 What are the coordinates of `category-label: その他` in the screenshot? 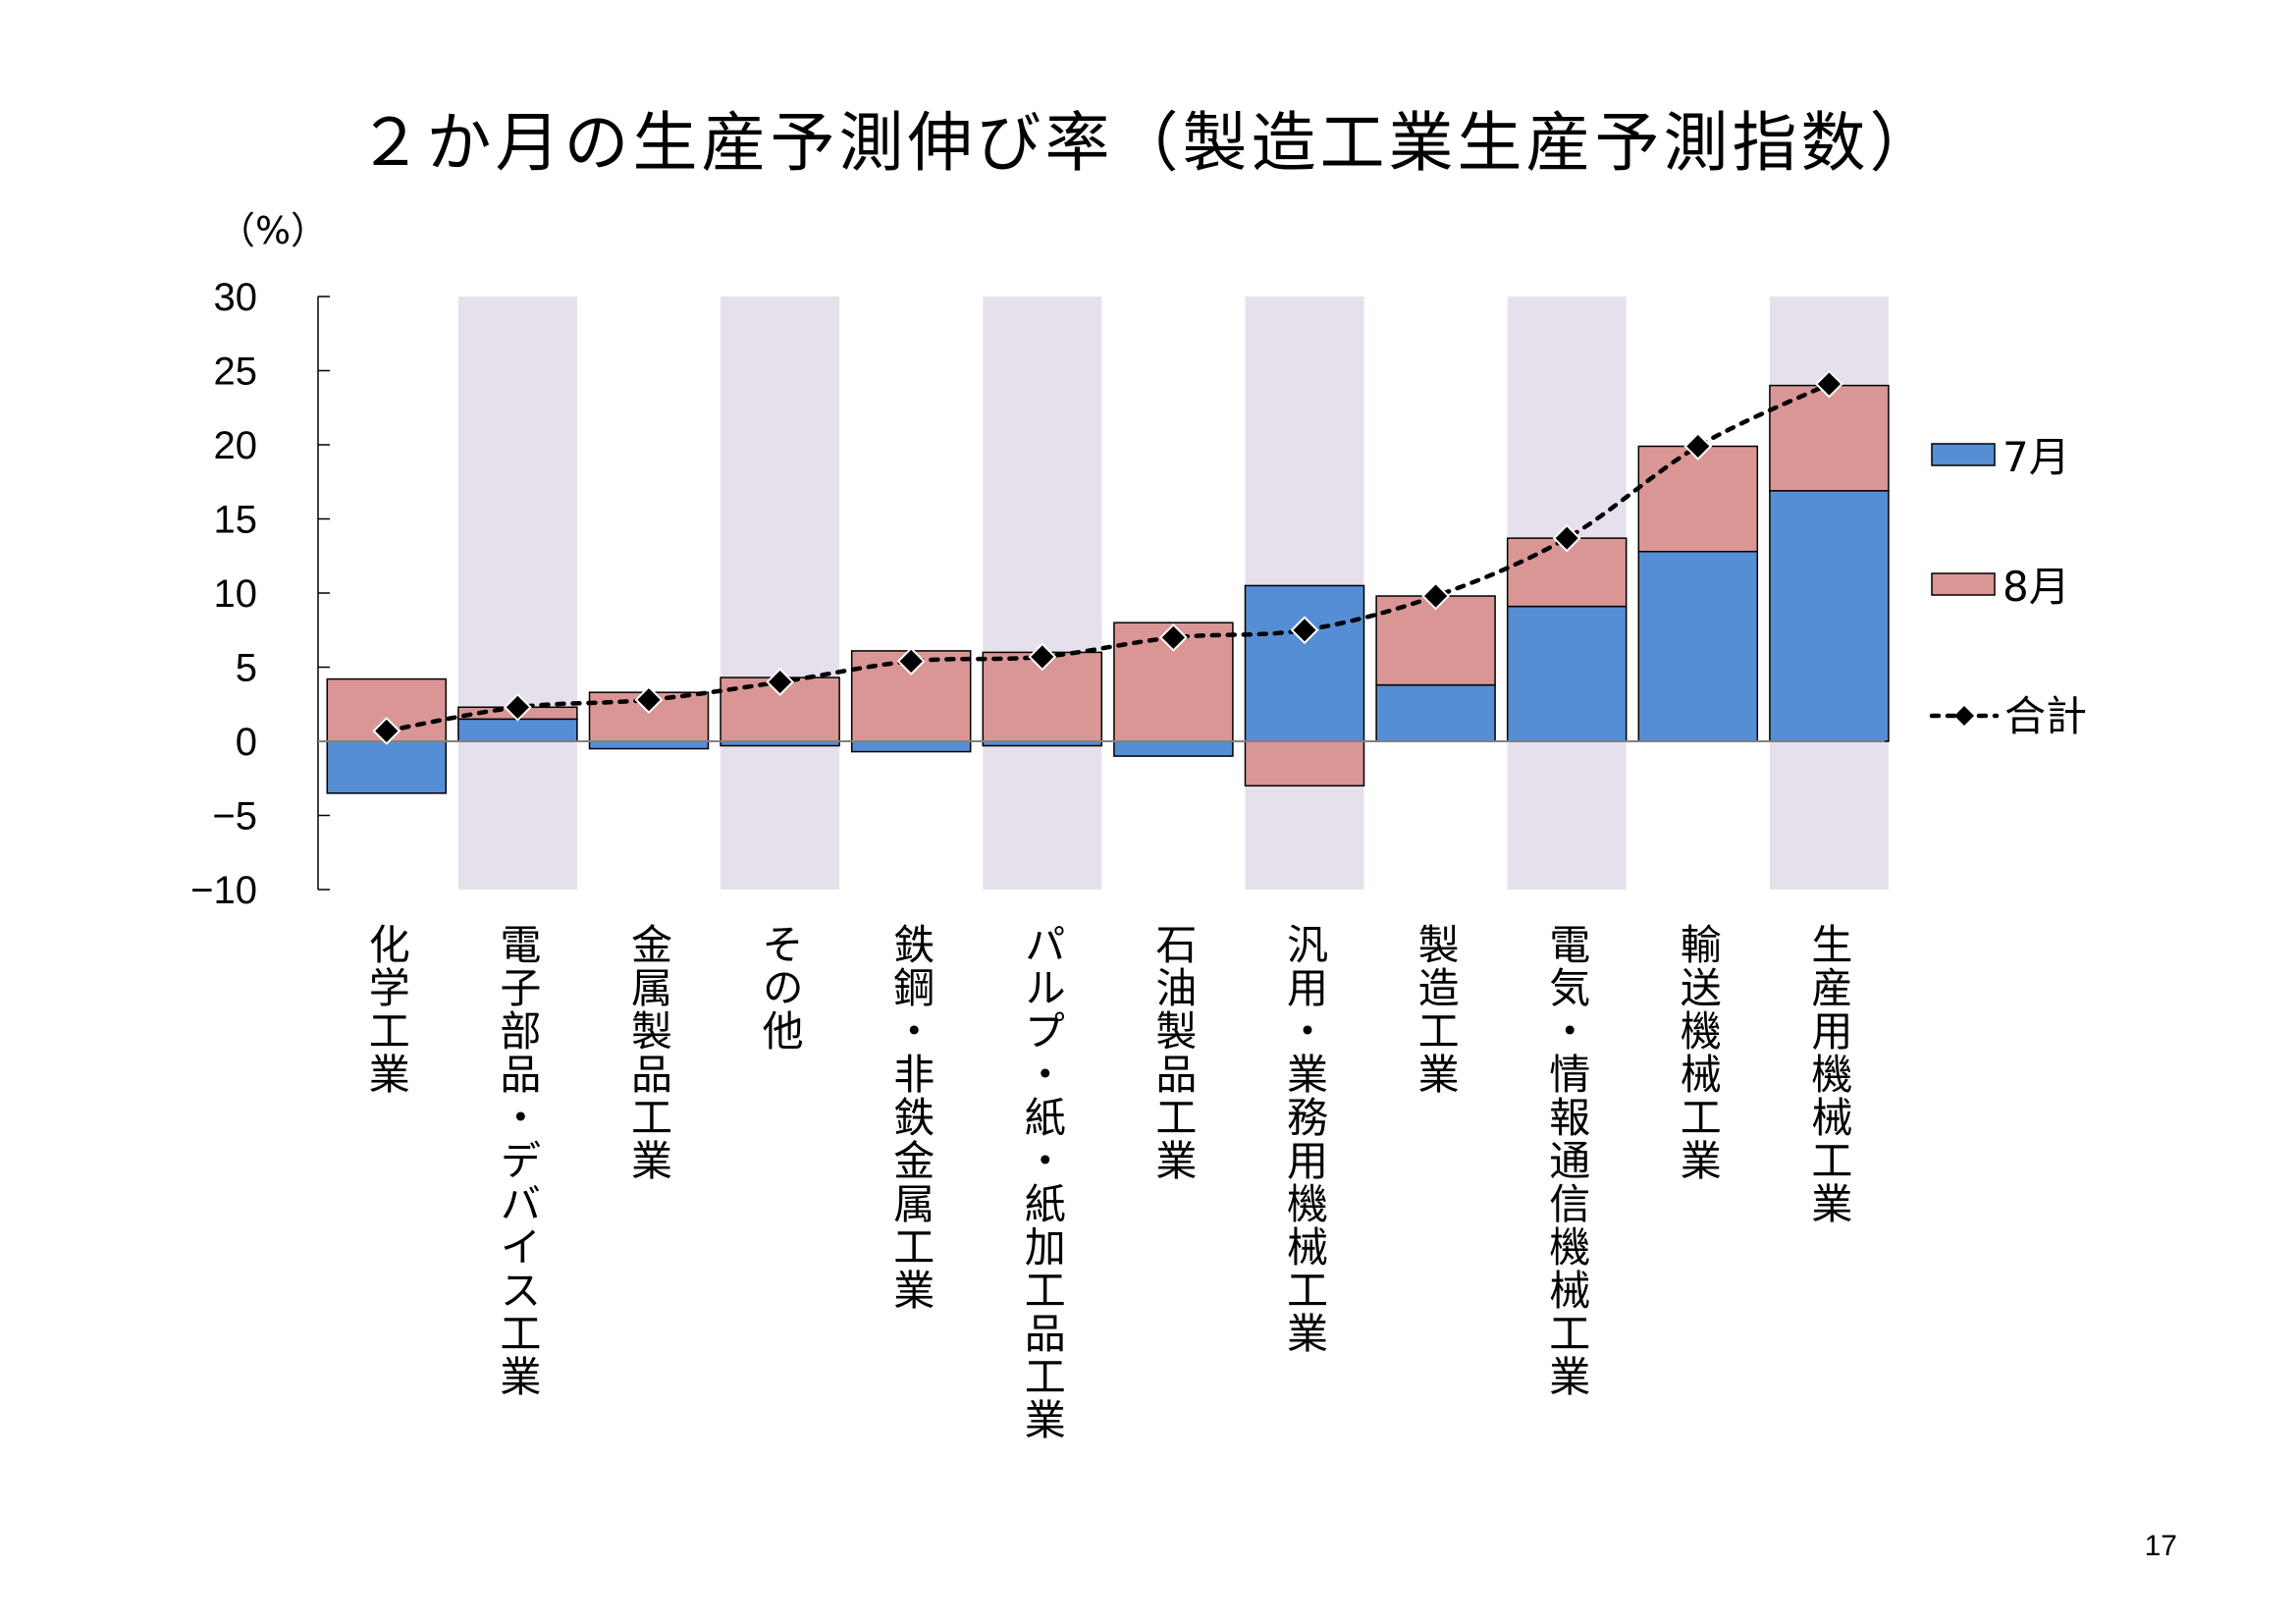 It's located at (780, 988).